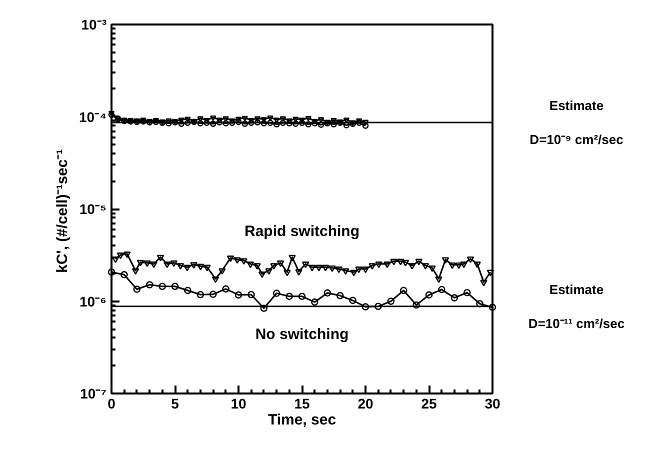  I want to click on x-tick-label: 30, so click(492, 404).